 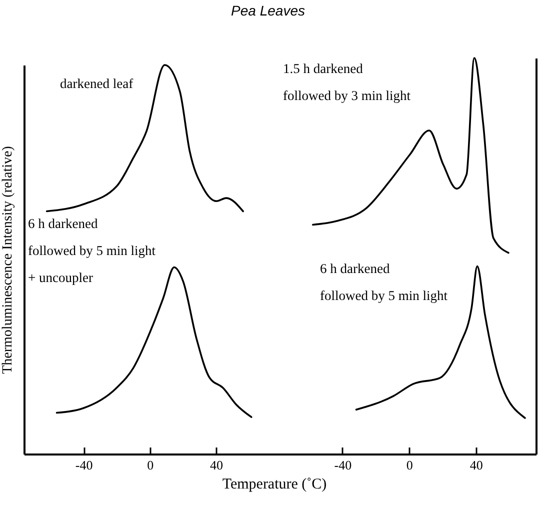 What do you see at coordinates (92, 250) in the screenshot?
I see `series-label: 6 h darkened followed by 5 min light + uncoupler` at bounding box center [92, 250].